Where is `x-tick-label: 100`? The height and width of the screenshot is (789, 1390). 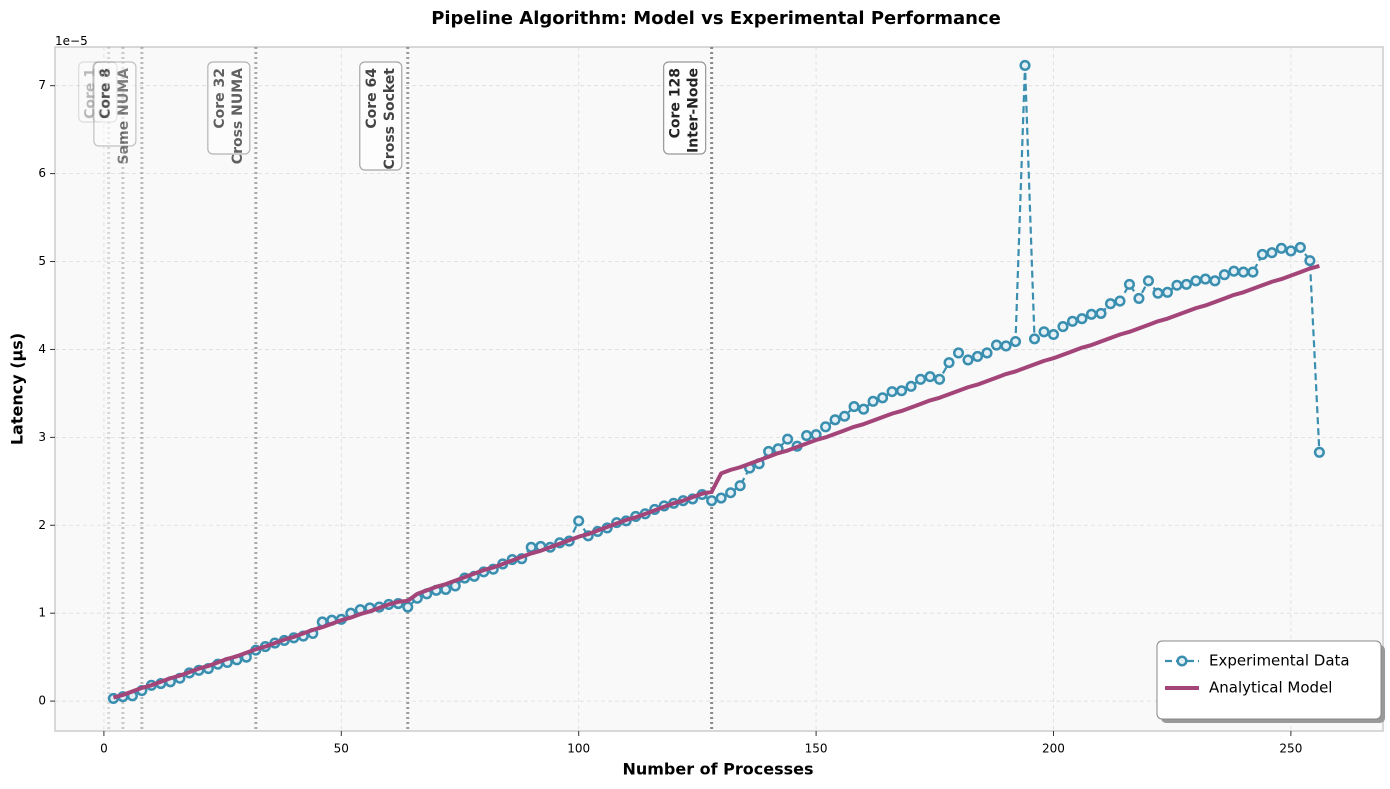 x-tick-label: 100 is located at coordinates (578, 749).